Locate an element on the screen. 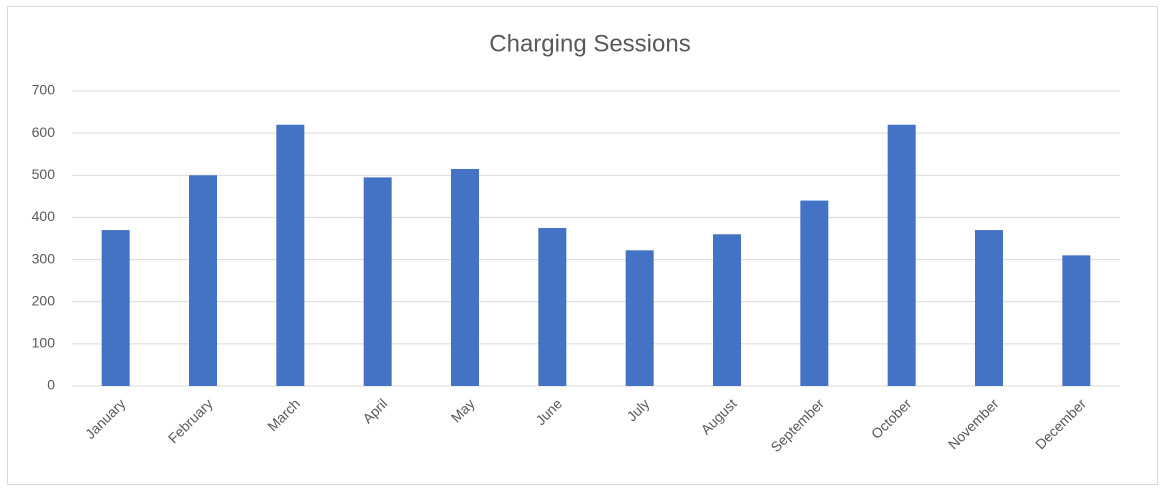  y-tick-label: 700 is located at coordinates (44, 90).